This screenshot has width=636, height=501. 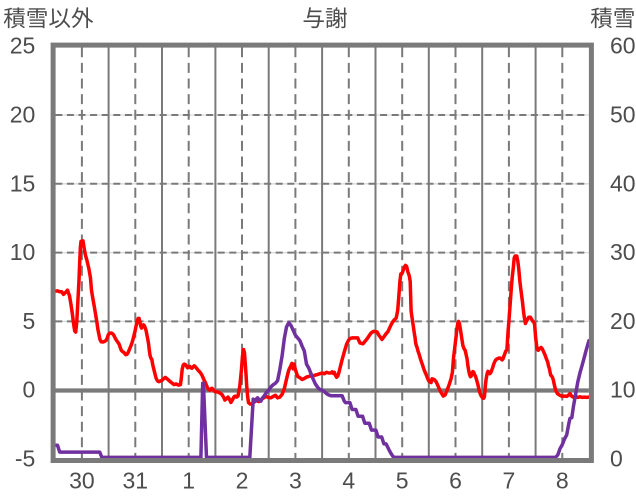 I want to click on svg-text: 3, so click(x=295, y=480).